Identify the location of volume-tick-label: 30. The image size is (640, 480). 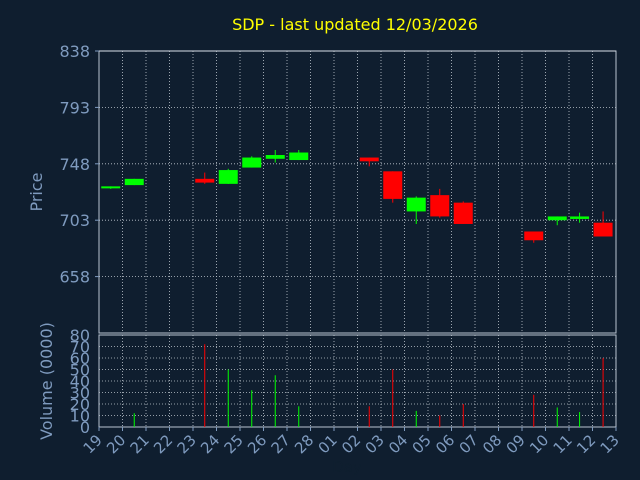
(80, 393).